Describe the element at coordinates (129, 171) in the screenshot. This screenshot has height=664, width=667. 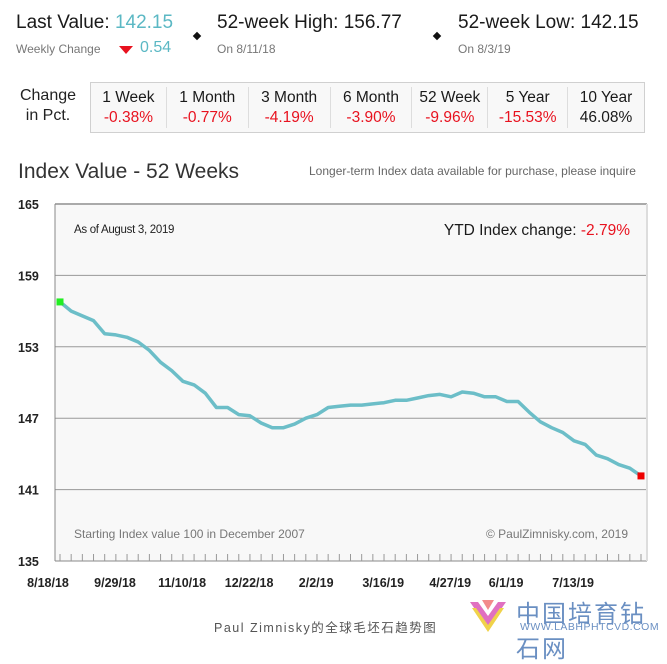
I see `chart-title: Index Value - 52 Weeks` at that location.